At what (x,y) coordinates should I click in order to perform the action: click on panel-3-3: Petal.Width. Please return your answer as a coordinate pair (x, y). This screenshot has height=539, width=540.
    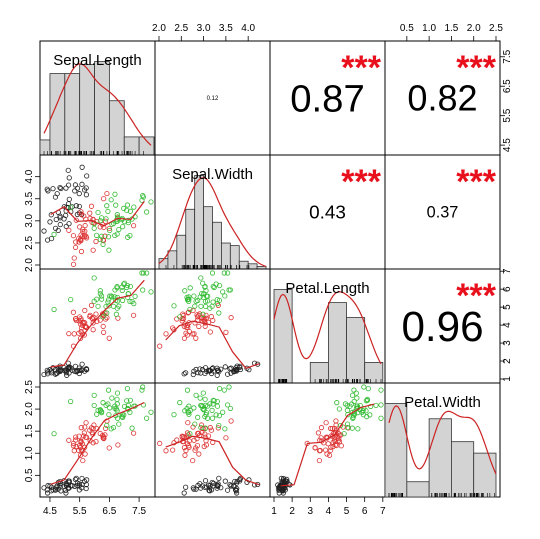
    Looking at the image, I should click on (442, 440).